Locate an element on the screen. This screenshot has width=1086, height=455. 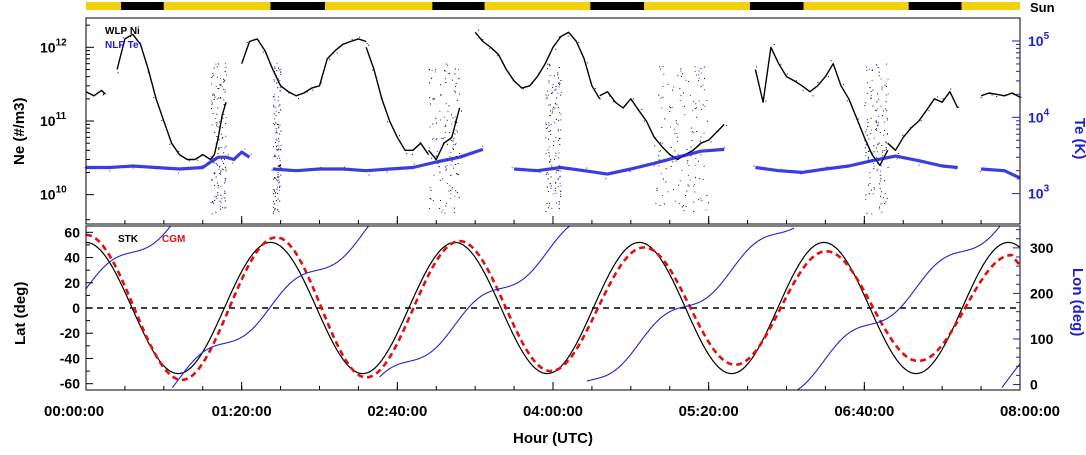
bottom-right-tick-label: 200 is located at coordinates (1042, 293).